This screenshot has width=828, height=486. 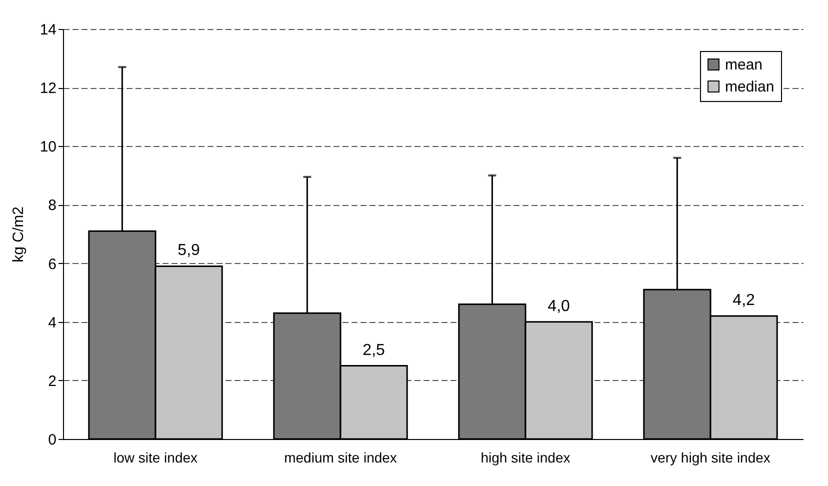 I want to click on y-tick-label: 12, so click(x=48, y=89).